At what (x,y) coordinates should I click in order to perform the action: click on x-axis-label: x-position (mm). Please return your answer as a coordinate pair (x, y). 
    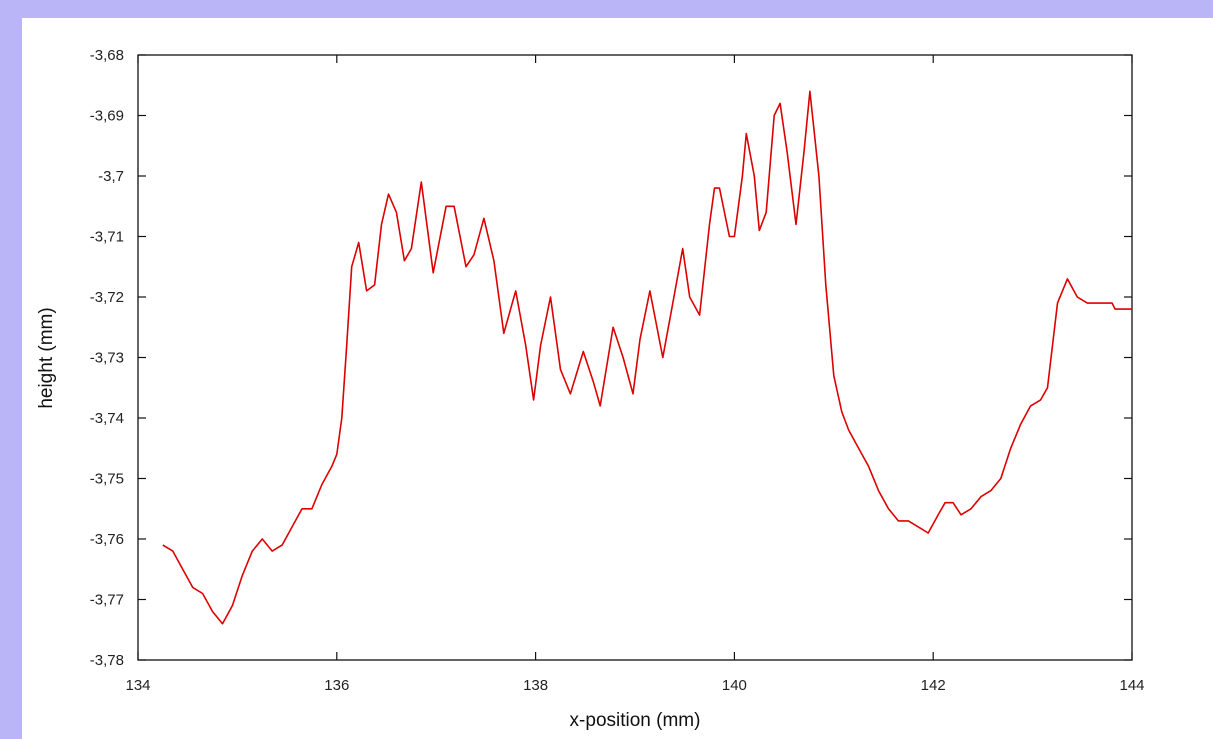
    Looking at the image, I should click on (635, 720).